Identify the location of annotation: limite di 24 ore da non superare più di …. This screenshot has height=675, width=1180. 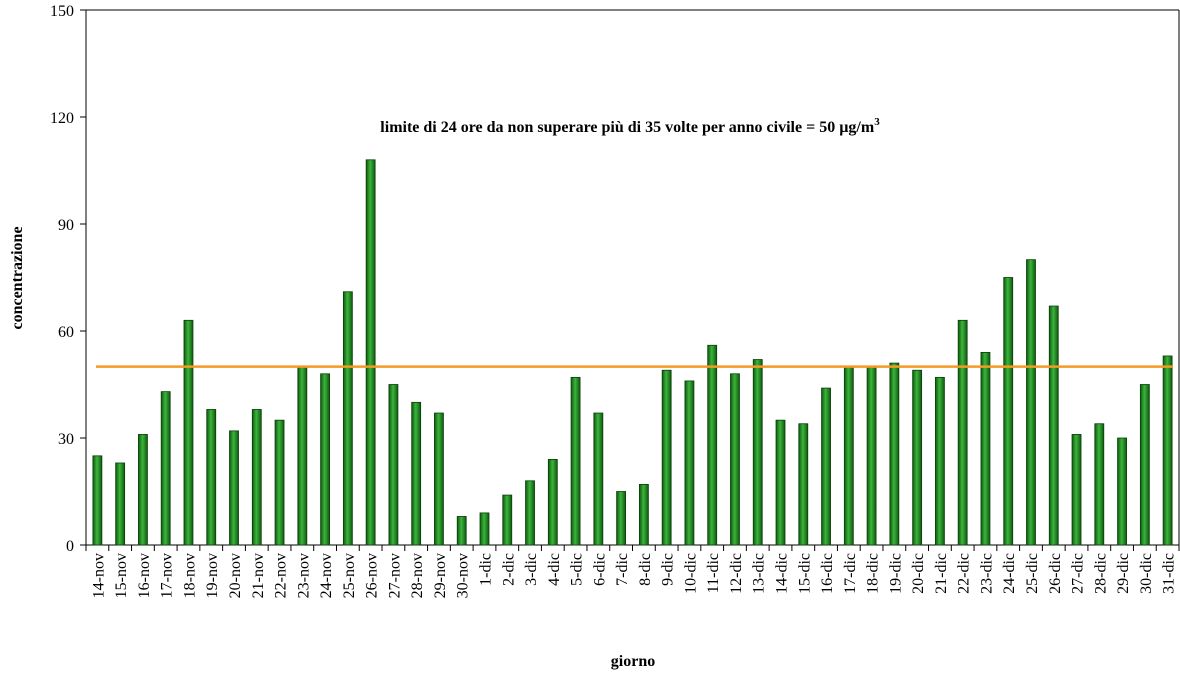
(630, 126).